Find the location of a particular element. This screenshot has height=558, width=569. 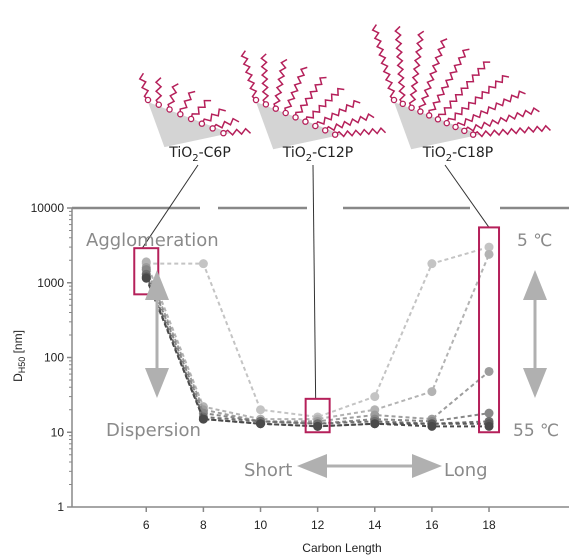

x-tick-label: 14 is located at coordinates (375, 525).